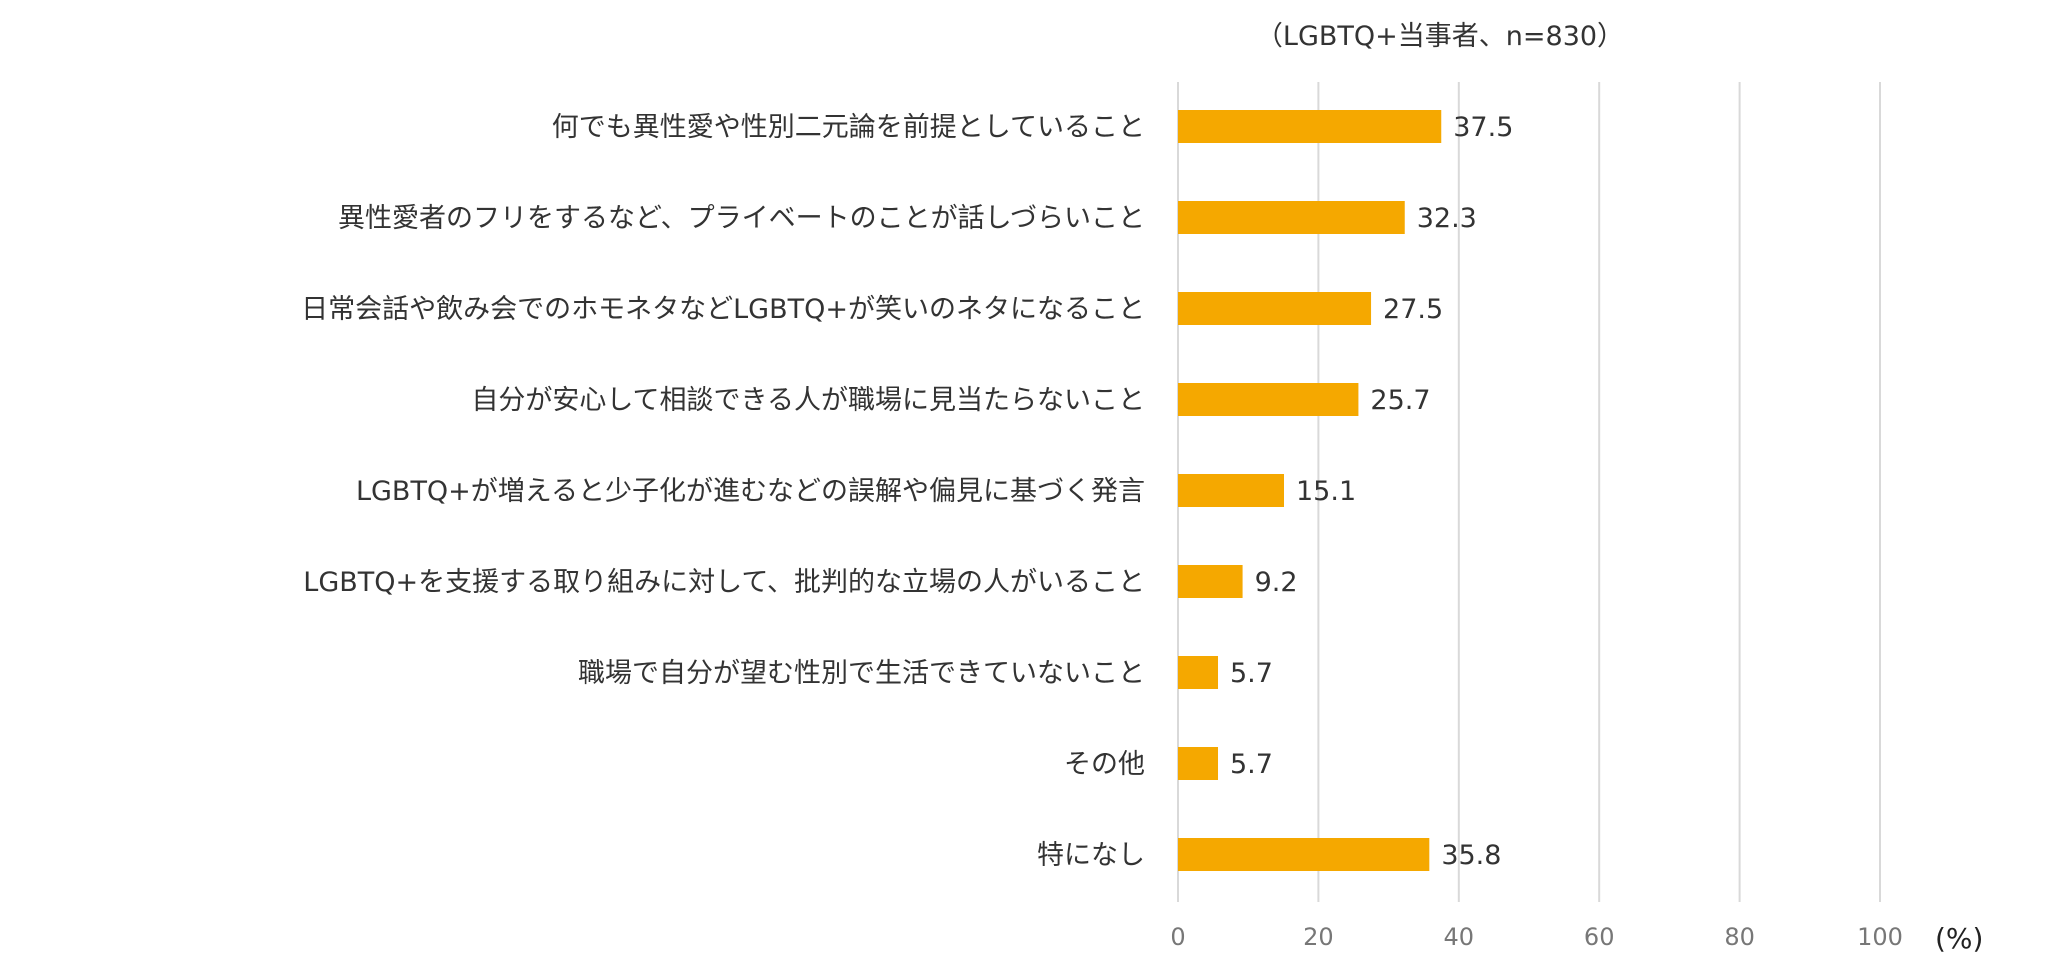  I want to click on x-tick-label: 80, so click(1739, 937).